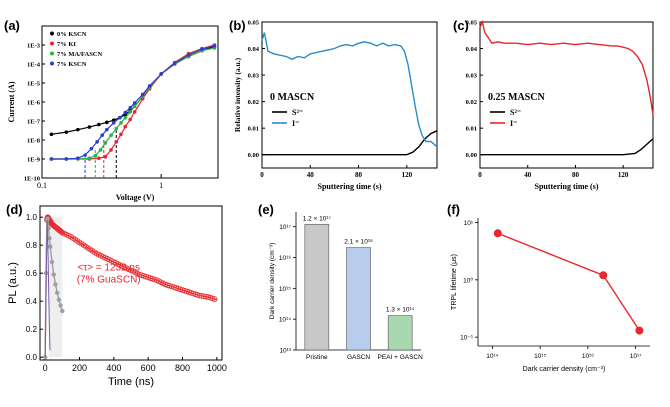 This screenshot has height=407, width=670. What do you see at coordinates (34, 122) in the screenshot?
I see `panel-a-y-tick-label: 1E-7` at bounding box center [34, 122].